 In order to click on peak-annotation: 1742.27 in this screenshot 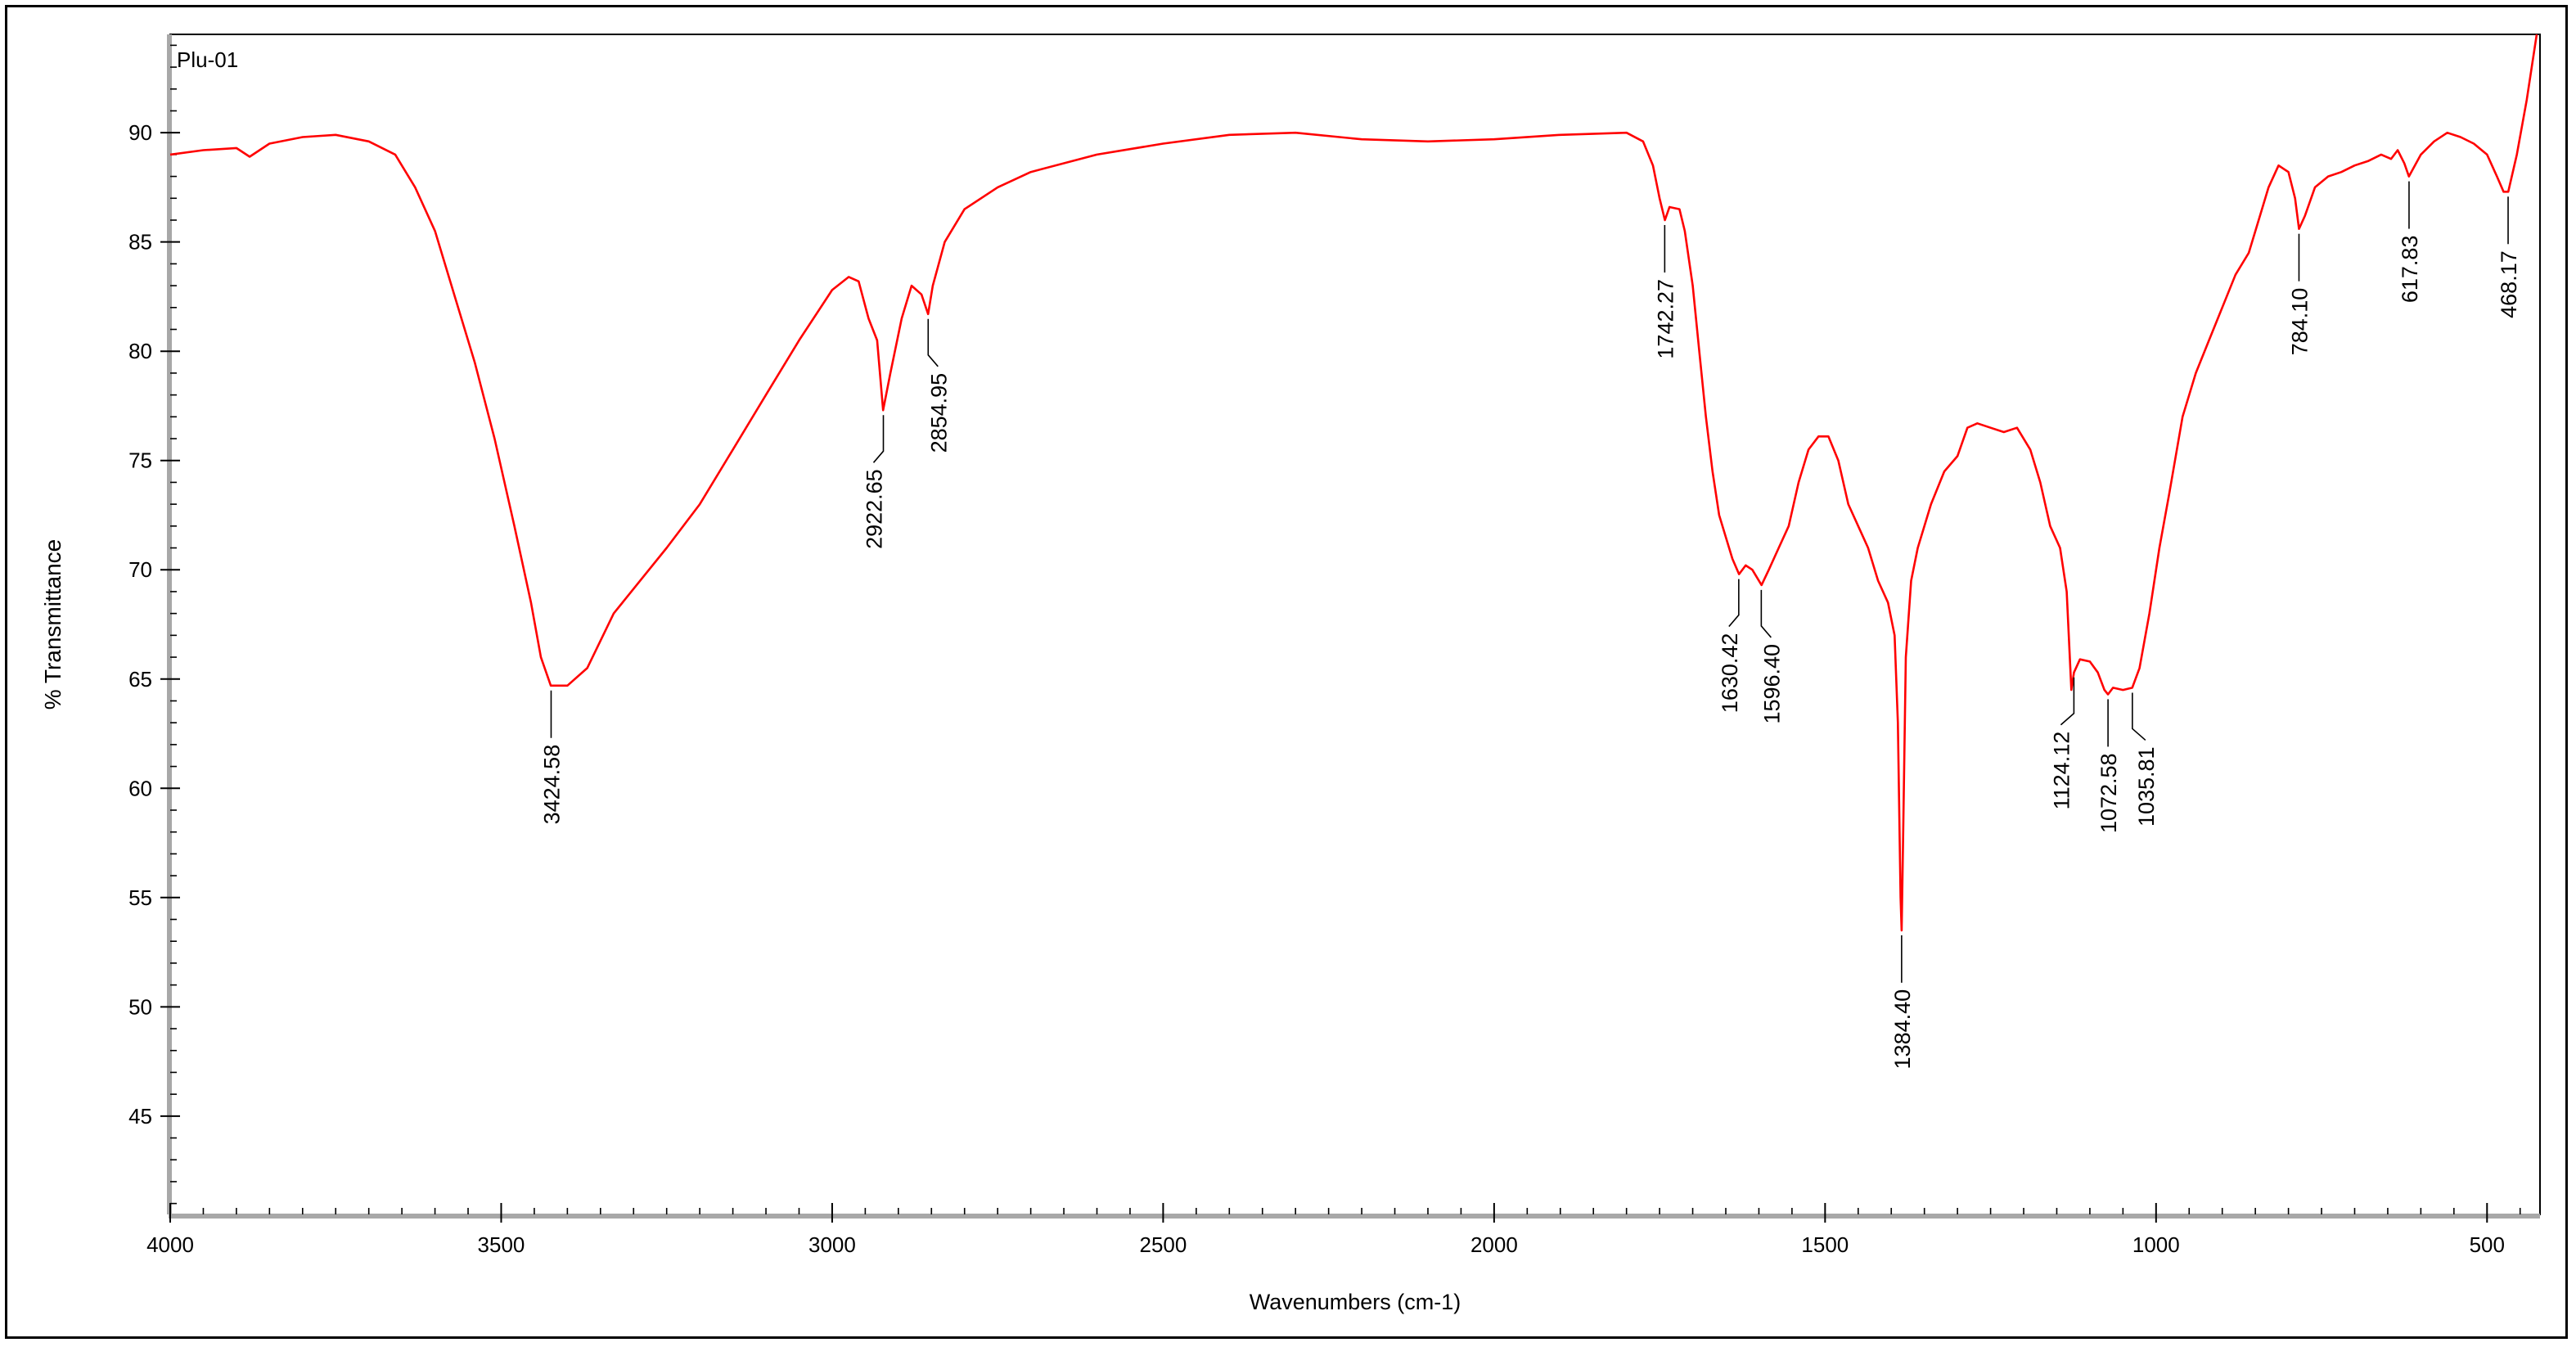, I will do `click(1665, 291)`.